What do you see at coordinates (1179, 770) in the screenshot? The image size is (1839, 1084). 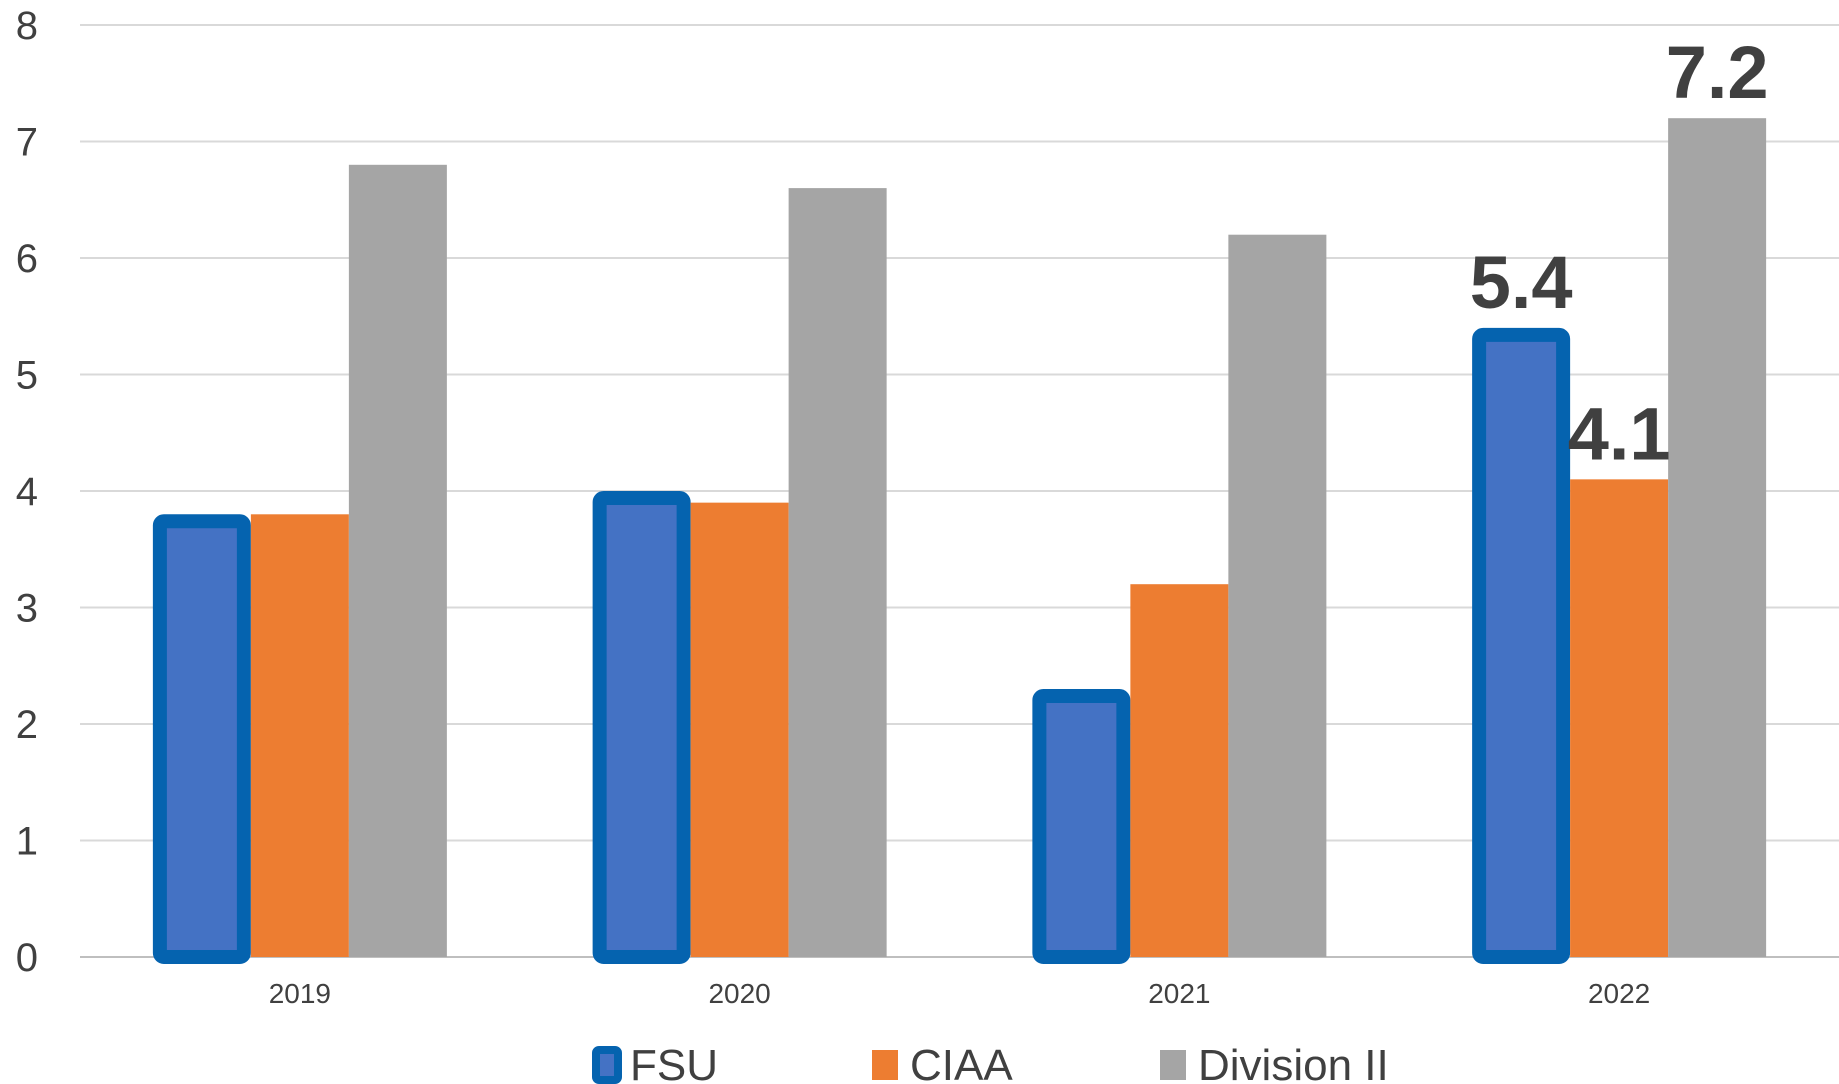 I see `bar-ciaa-2021` at bounding box center [1179, 770].